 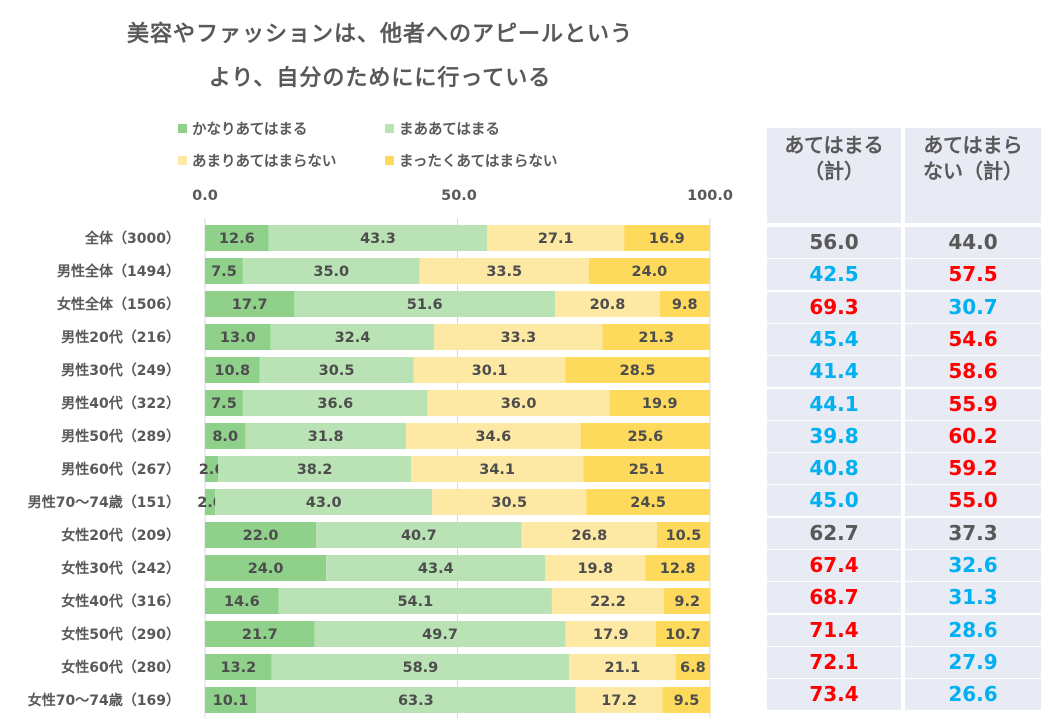 What do you see at coordinates (834, 630) in the screenshot?
I see `applies-total-cell: 71.4` at bounding box center [834, 630].